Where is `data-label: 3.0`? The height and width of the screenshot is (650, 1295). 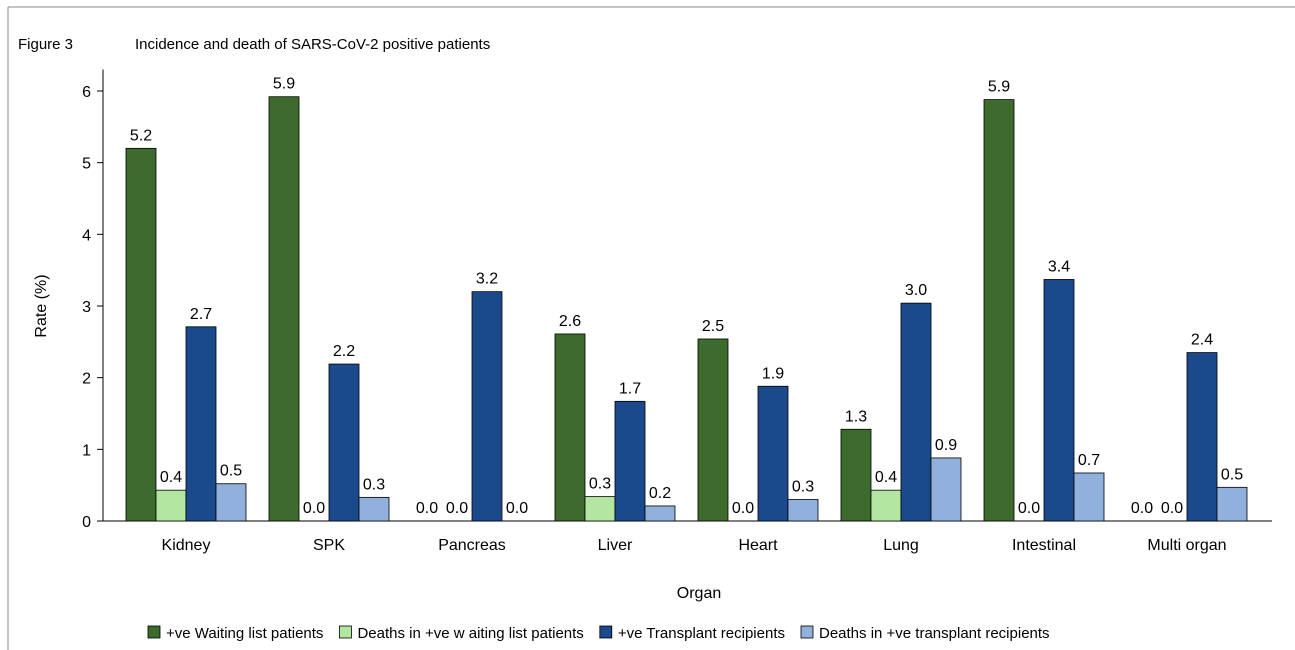
data-label: 3.0 is located at coordinates (916, 290).